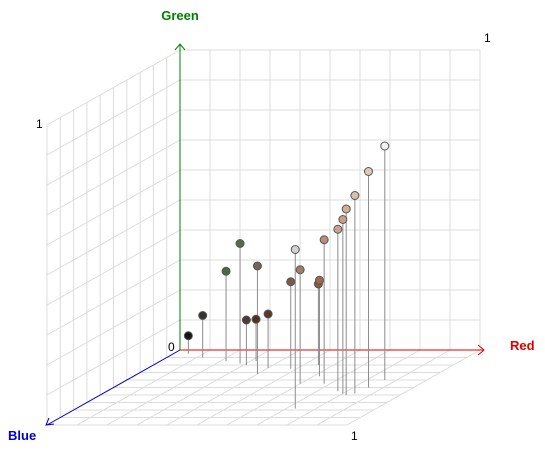 This screenshot has width=545, height=460. I want to click on origin-tick-label: 0, so click(171, 347).